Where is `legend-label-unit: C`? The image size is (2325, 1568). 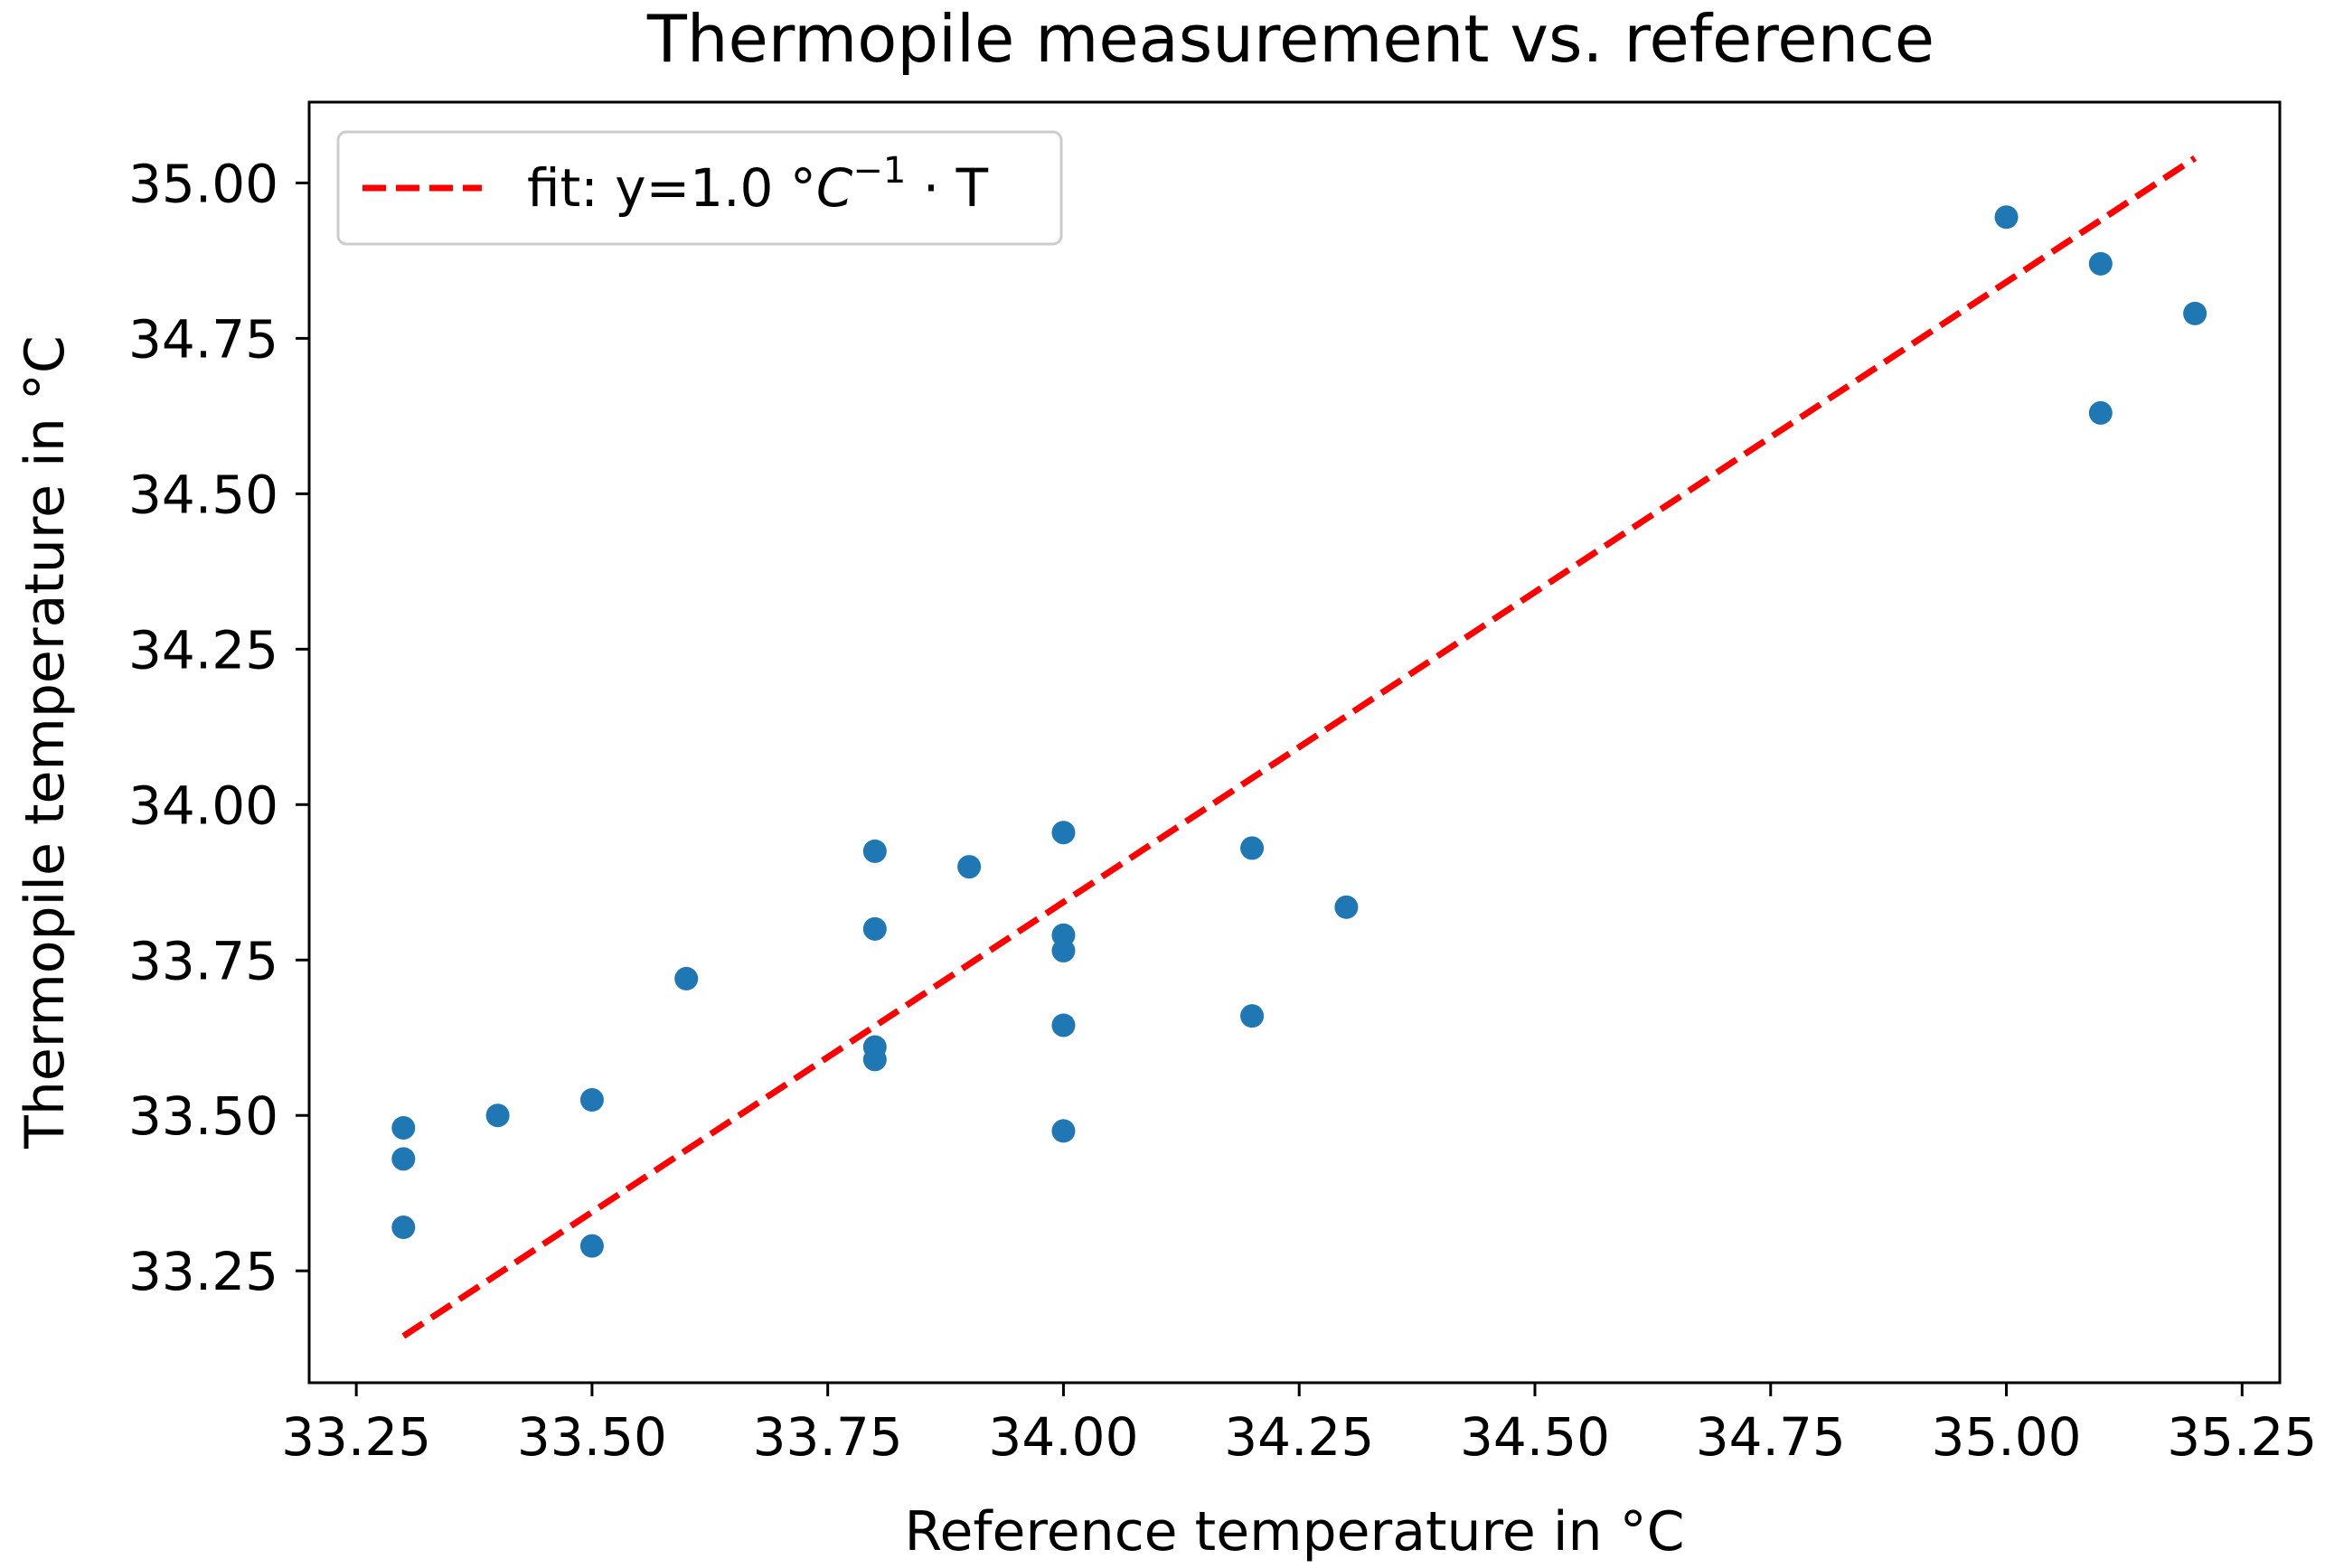
legend-label-unit: C is located at coordinates (834, 188).